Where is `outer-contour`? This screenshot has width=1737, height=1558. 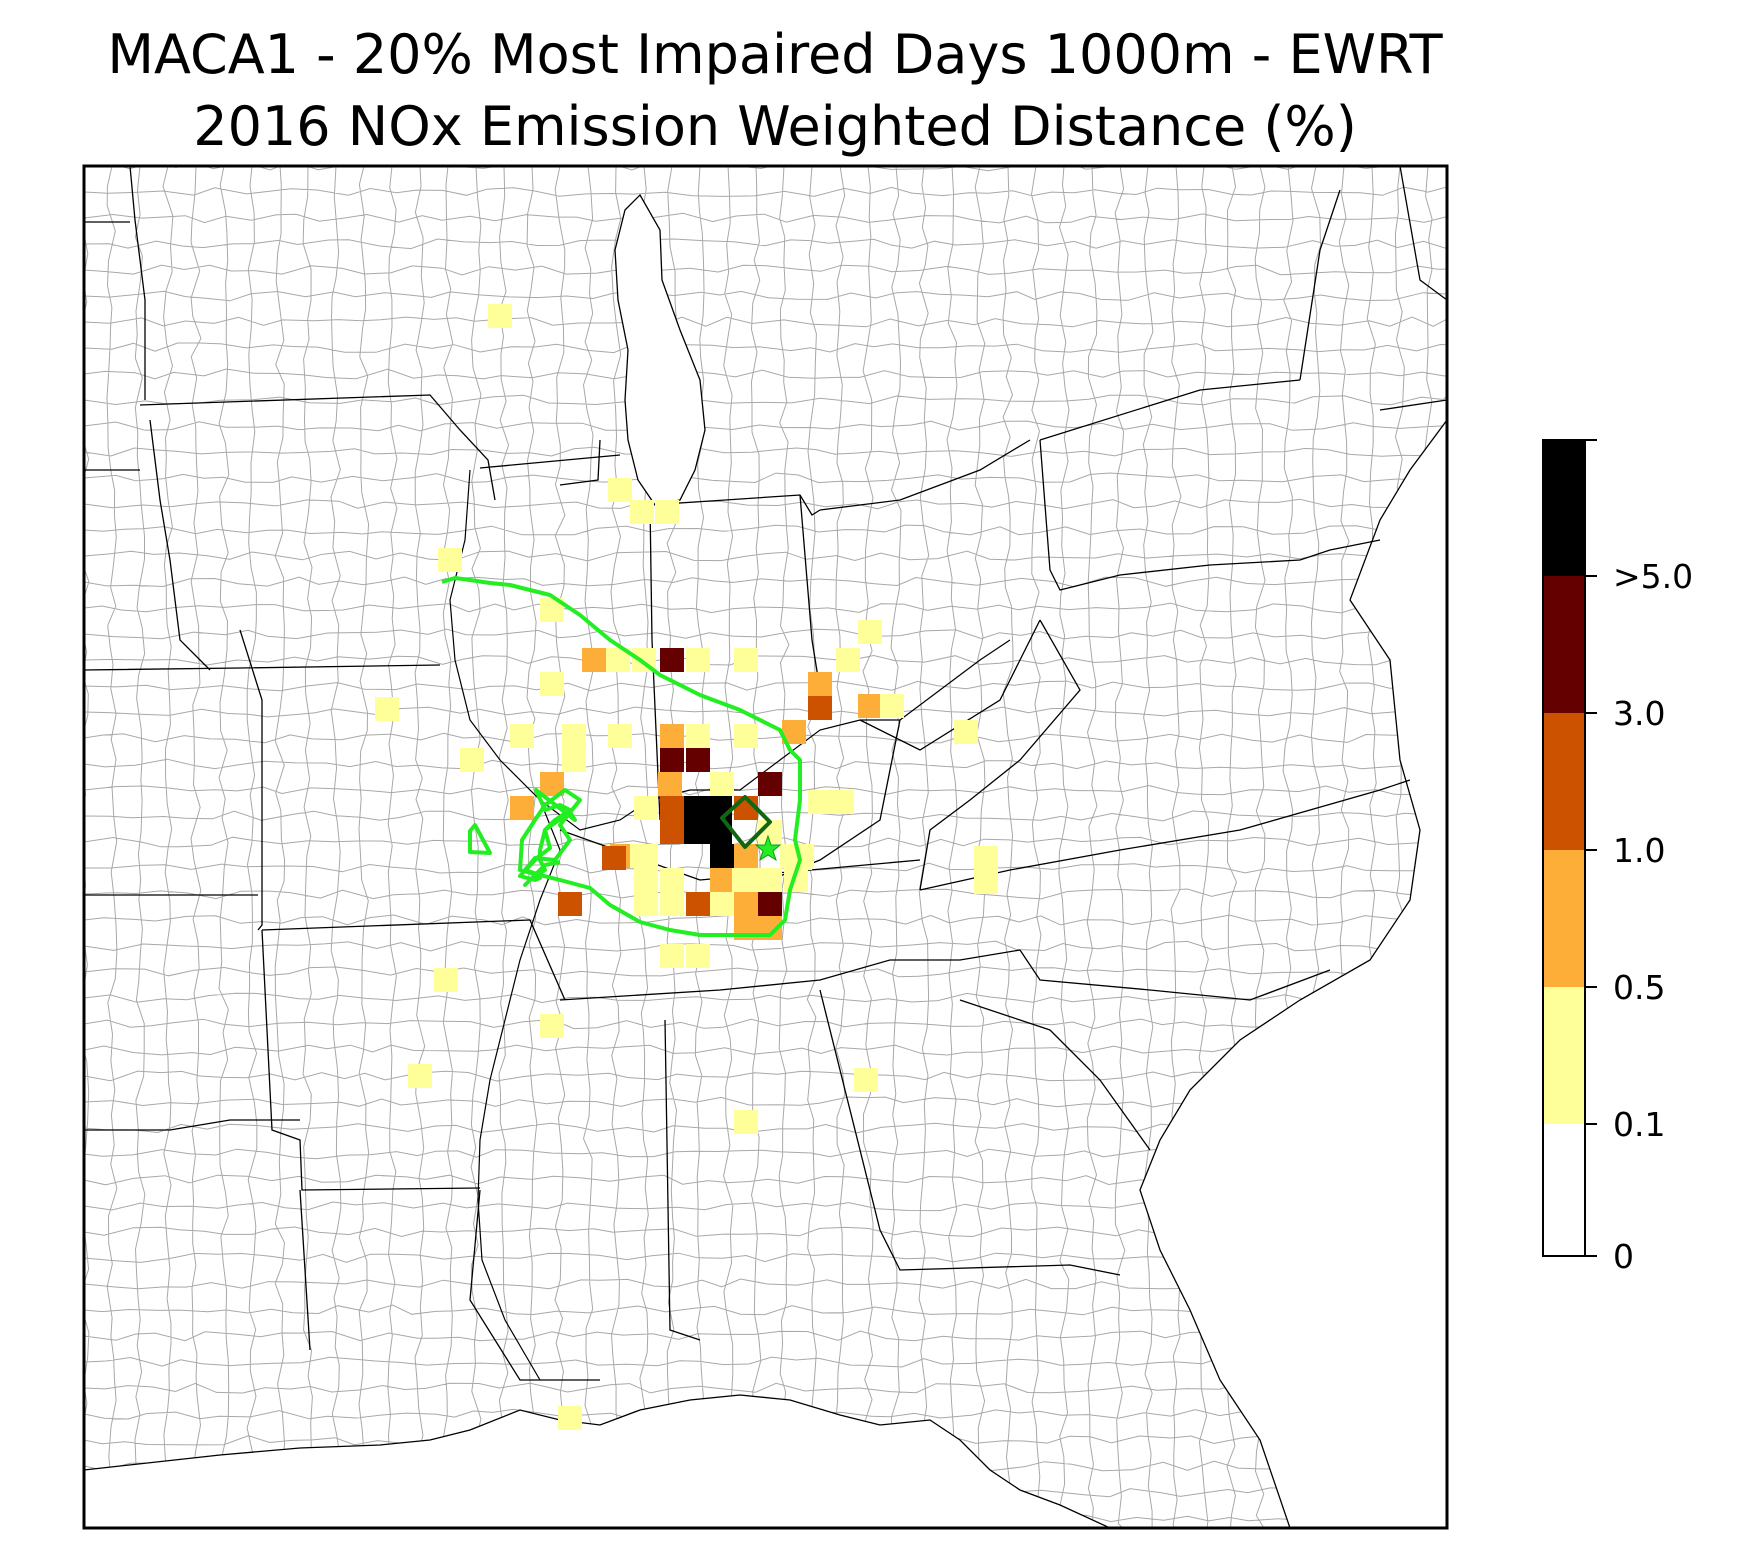 outer-contour is located at coordinates (621, 756).